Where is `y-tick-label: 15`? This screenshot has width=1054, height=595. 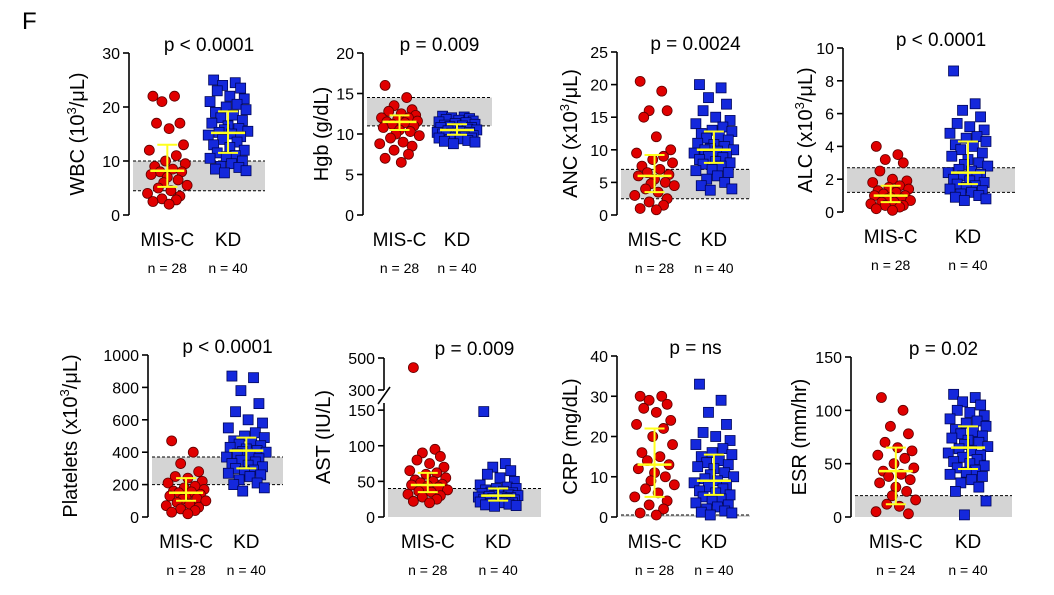 y-tick-label: 15 is located at coordinates (345, 95).